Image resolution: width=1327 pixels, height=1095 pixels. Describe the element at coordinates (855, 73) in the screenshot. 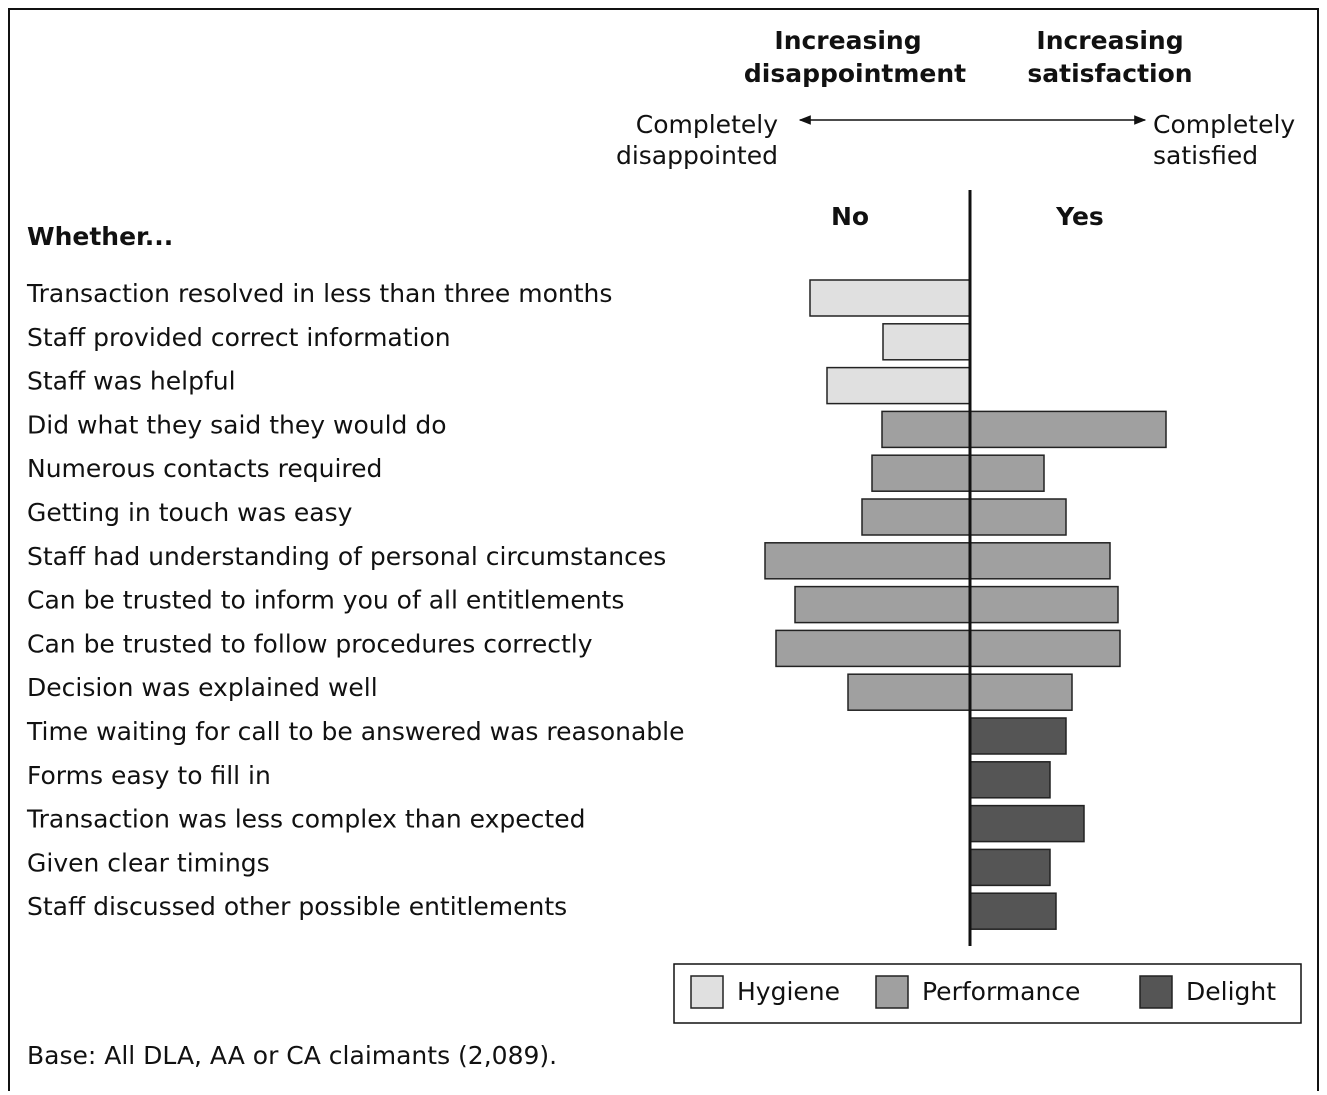

I see `left-heading: disappointment` at that location.